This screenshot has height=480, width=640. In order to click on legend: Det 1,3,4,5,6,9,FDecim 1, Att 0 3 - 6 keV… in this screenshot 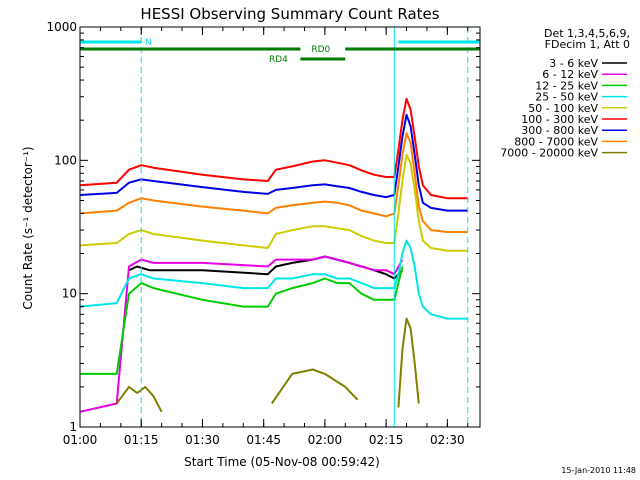, I will do `click(565, 93)`.